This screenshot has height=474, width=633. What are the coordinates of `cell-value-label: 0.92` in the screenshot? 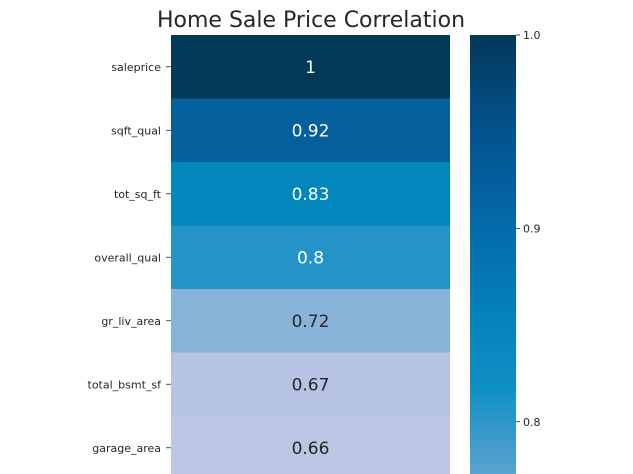 It's located at (311, 131).